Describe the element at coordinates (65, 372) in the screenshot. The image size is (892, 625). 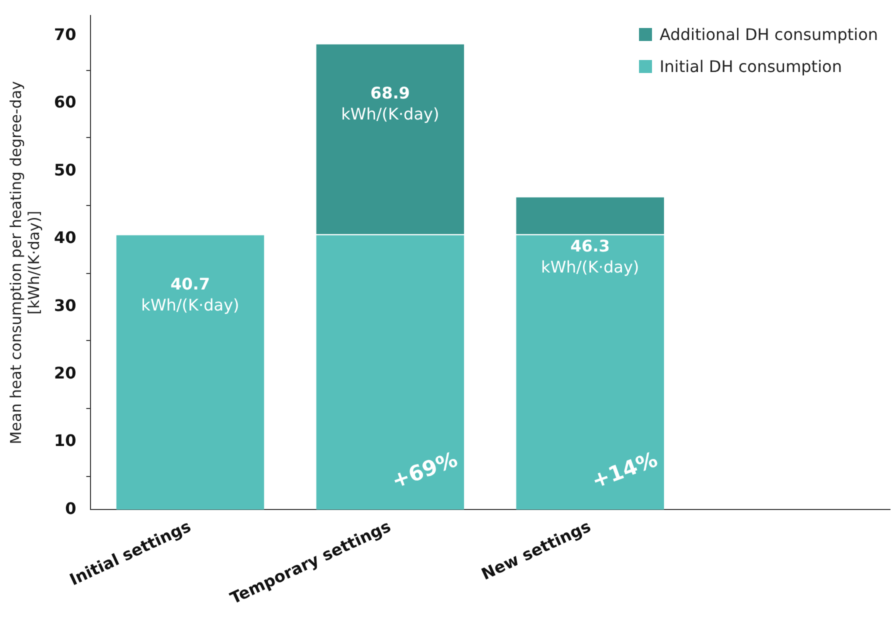
I see `y-tick-label: 20` at that location.